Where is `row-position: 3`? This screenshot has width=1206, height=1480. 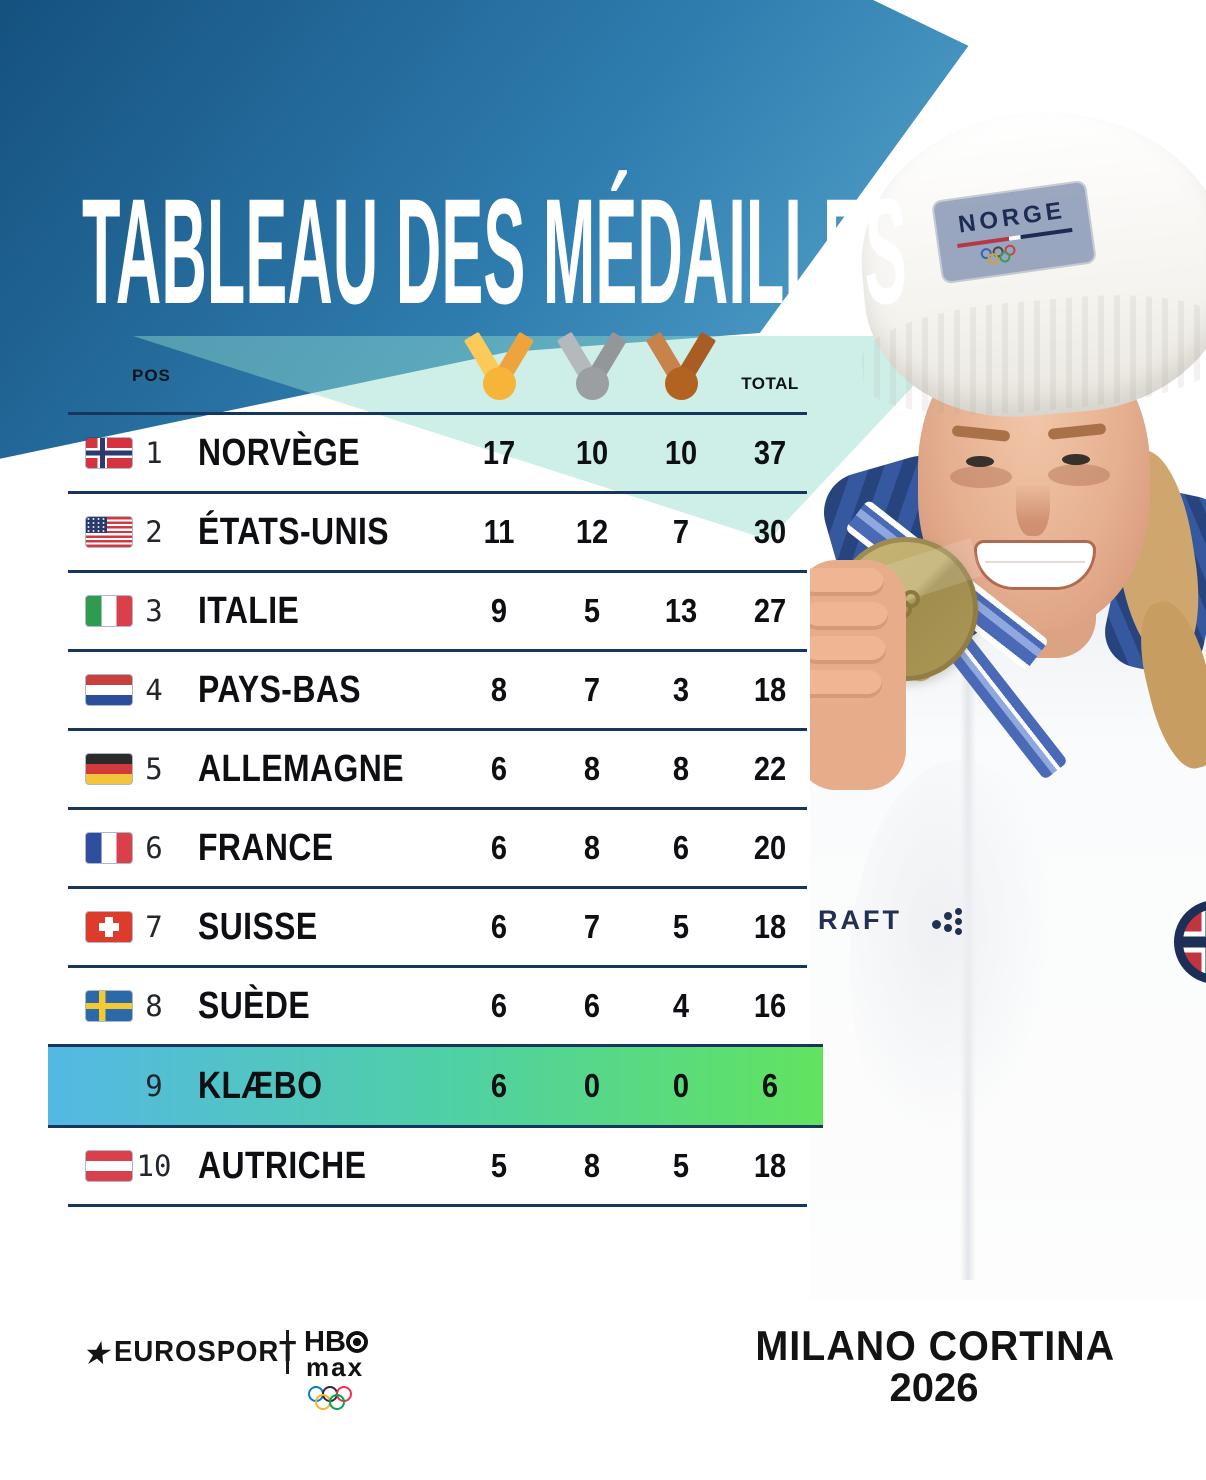 row-position: 3 is located at coordinates (154, 611).